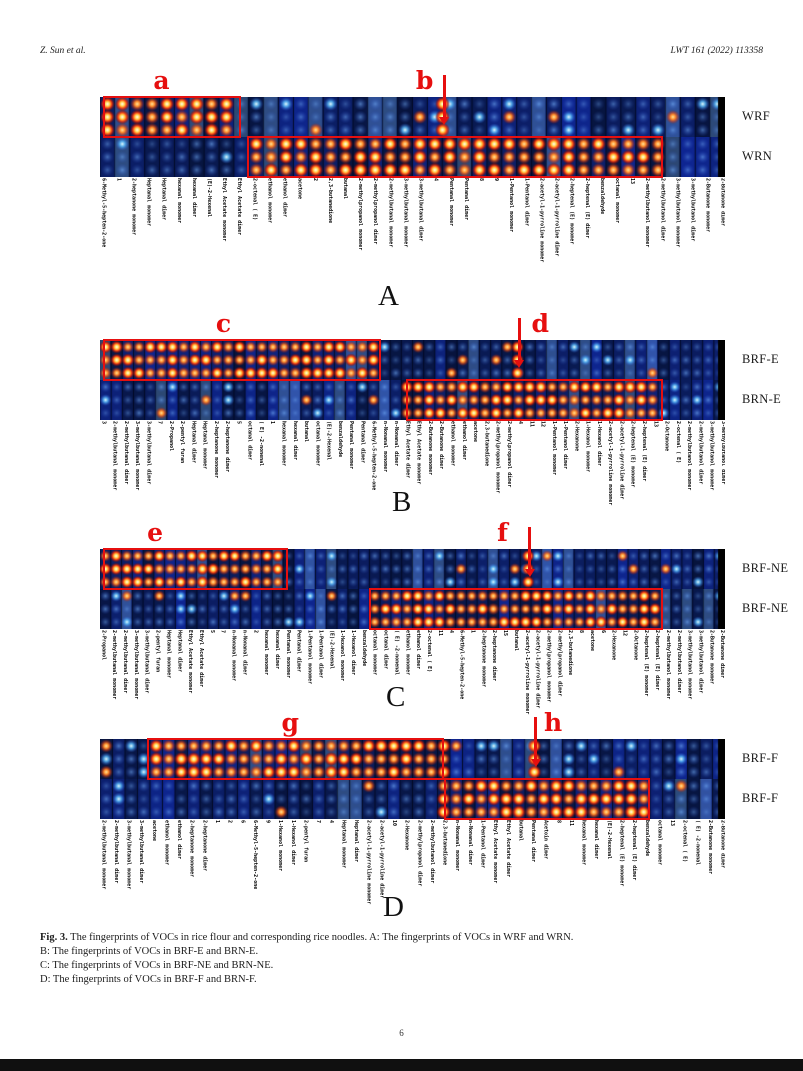  Describe the element at coordinates (596, 840) in the screenshot. I see `compound-label: hexanal dimer` at that location.